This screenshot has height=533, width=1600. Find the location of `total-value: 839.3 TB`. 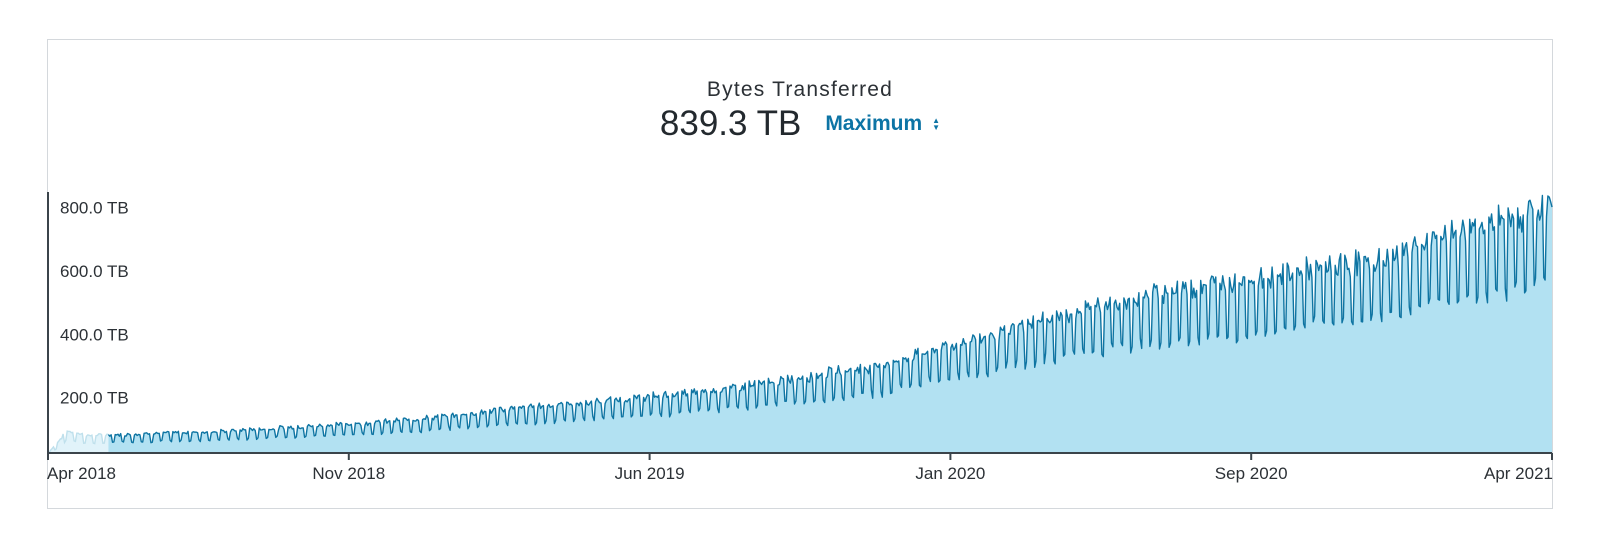

total-value: 839.3 TB is located at coordinates (730, 123).